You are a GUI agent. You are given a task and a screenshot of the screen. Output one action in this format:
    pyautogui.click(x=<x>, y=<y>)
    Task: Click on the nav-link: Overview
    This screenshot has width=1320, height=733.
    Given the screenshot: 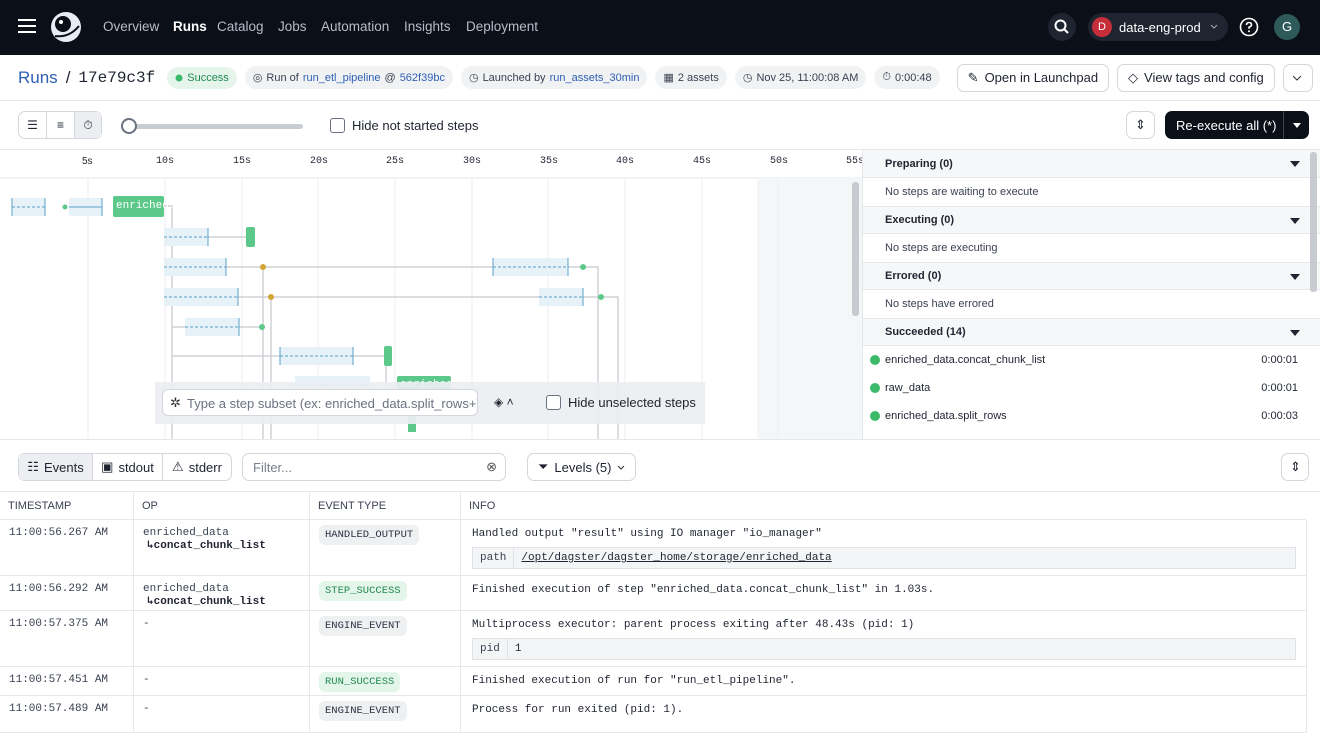 What is the action you would take?
    pyautogui.click(x=131, y=26)
    